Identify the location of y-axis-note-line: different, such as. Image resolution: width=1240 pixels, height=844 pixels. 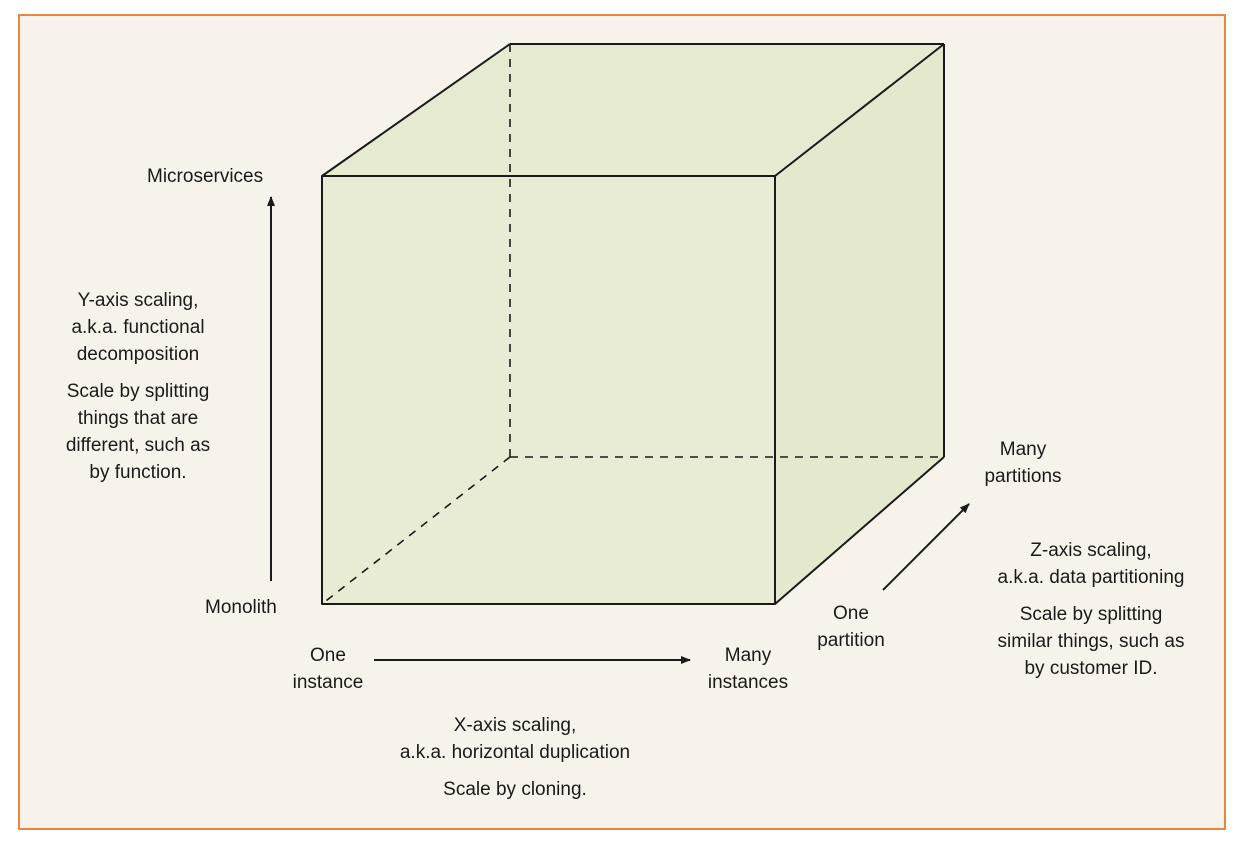
(138, 445).